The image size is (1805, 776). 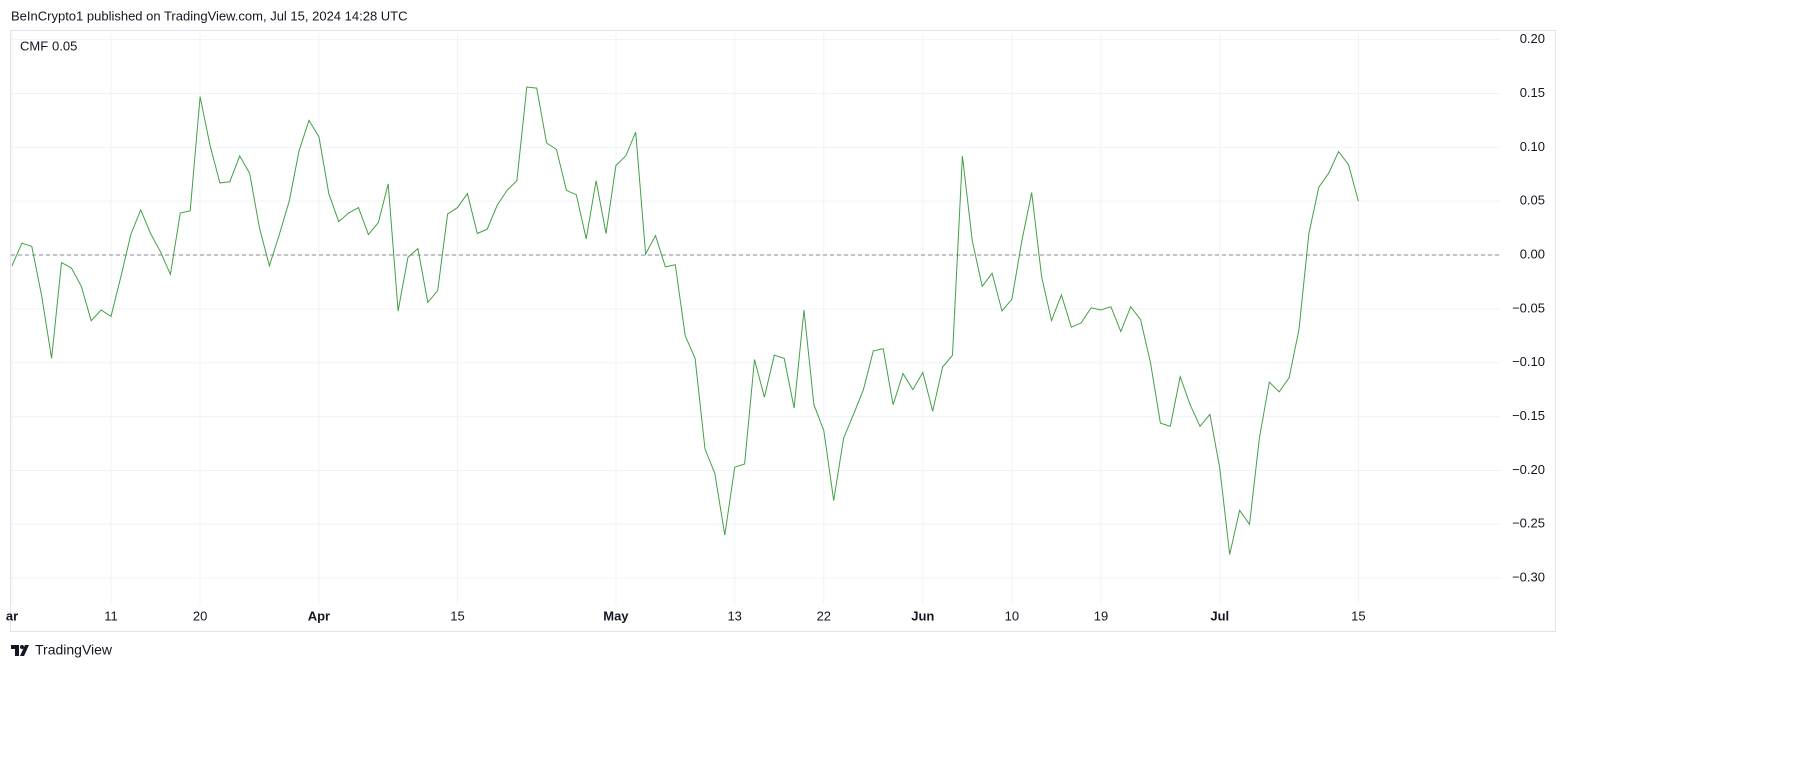 I want to click on y-tick-label: 0.20, so click(x=1532, y=38).